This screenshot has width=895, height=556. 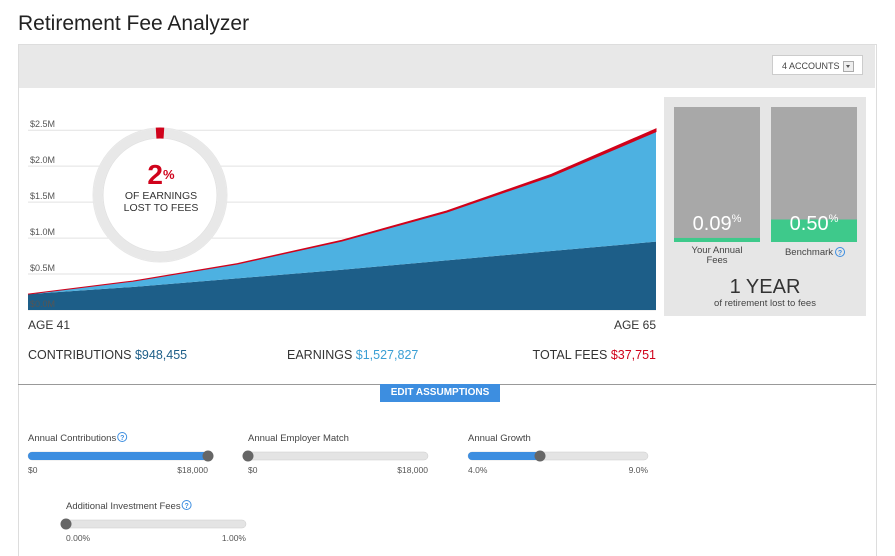 I want to click on fee-value-number: 0.09, so click(x=712, y=224).